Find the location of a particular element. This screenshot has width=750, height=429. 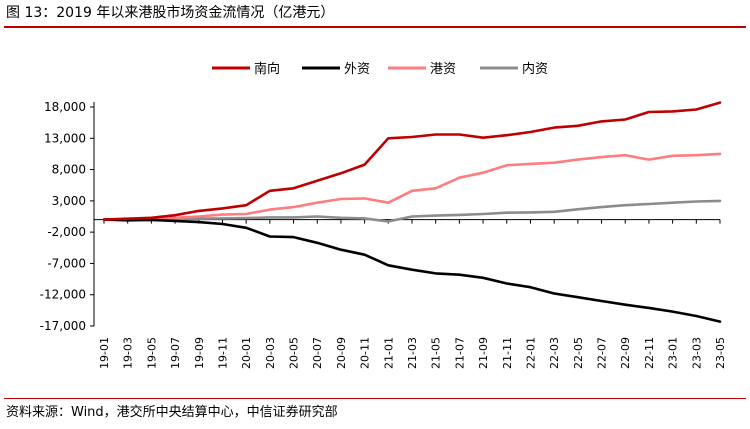

x-tick-label: 22-05 is located at coordinates (578, 353).